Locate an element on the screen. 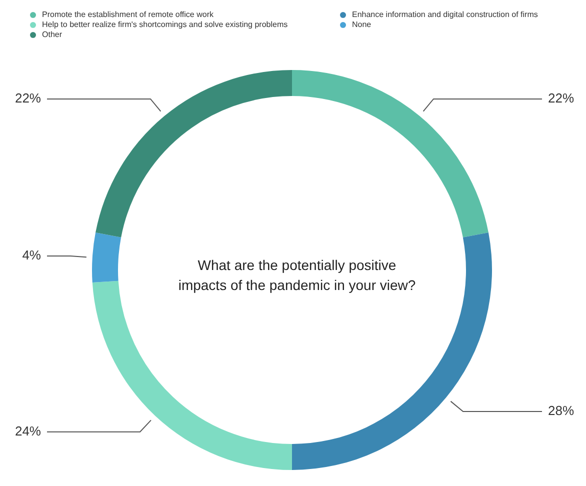  legend-label: Enhance information and digital construction of firms is located at coordinates (445, 14).